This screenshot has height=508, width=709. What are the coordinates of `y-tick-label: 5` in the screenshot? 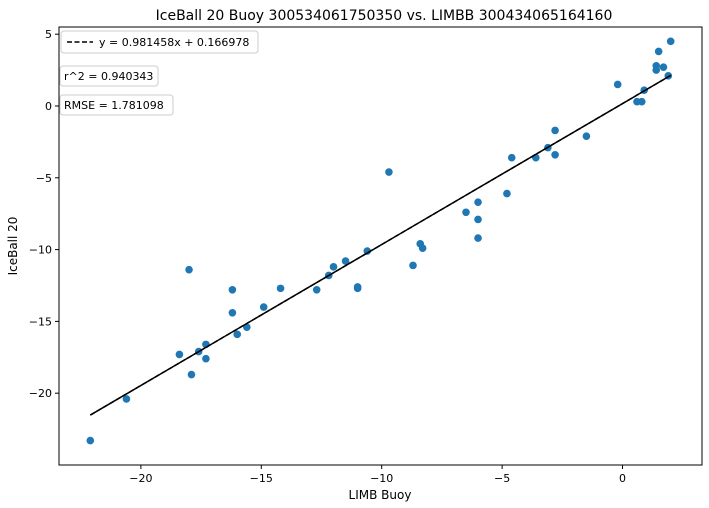 It's located at (48, 34).